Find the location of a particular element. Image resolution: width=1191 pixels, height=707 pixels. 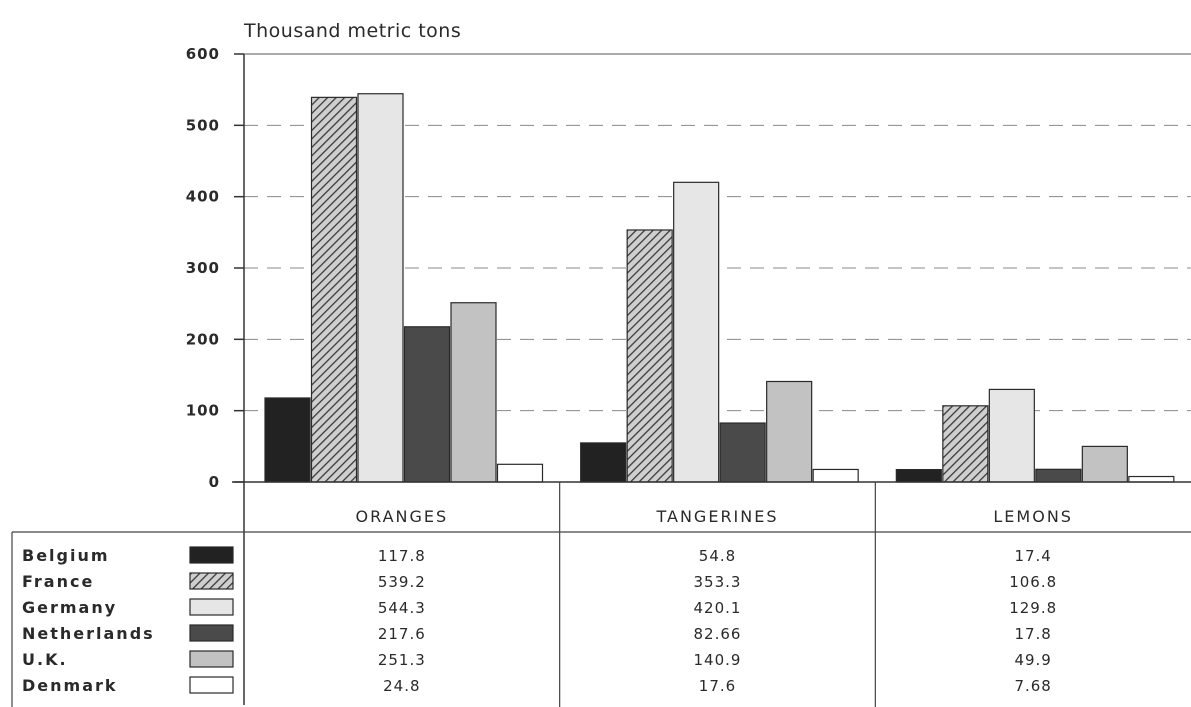

cell-belgium-tangerines: 54.8 is located at coordinates (717, 556).